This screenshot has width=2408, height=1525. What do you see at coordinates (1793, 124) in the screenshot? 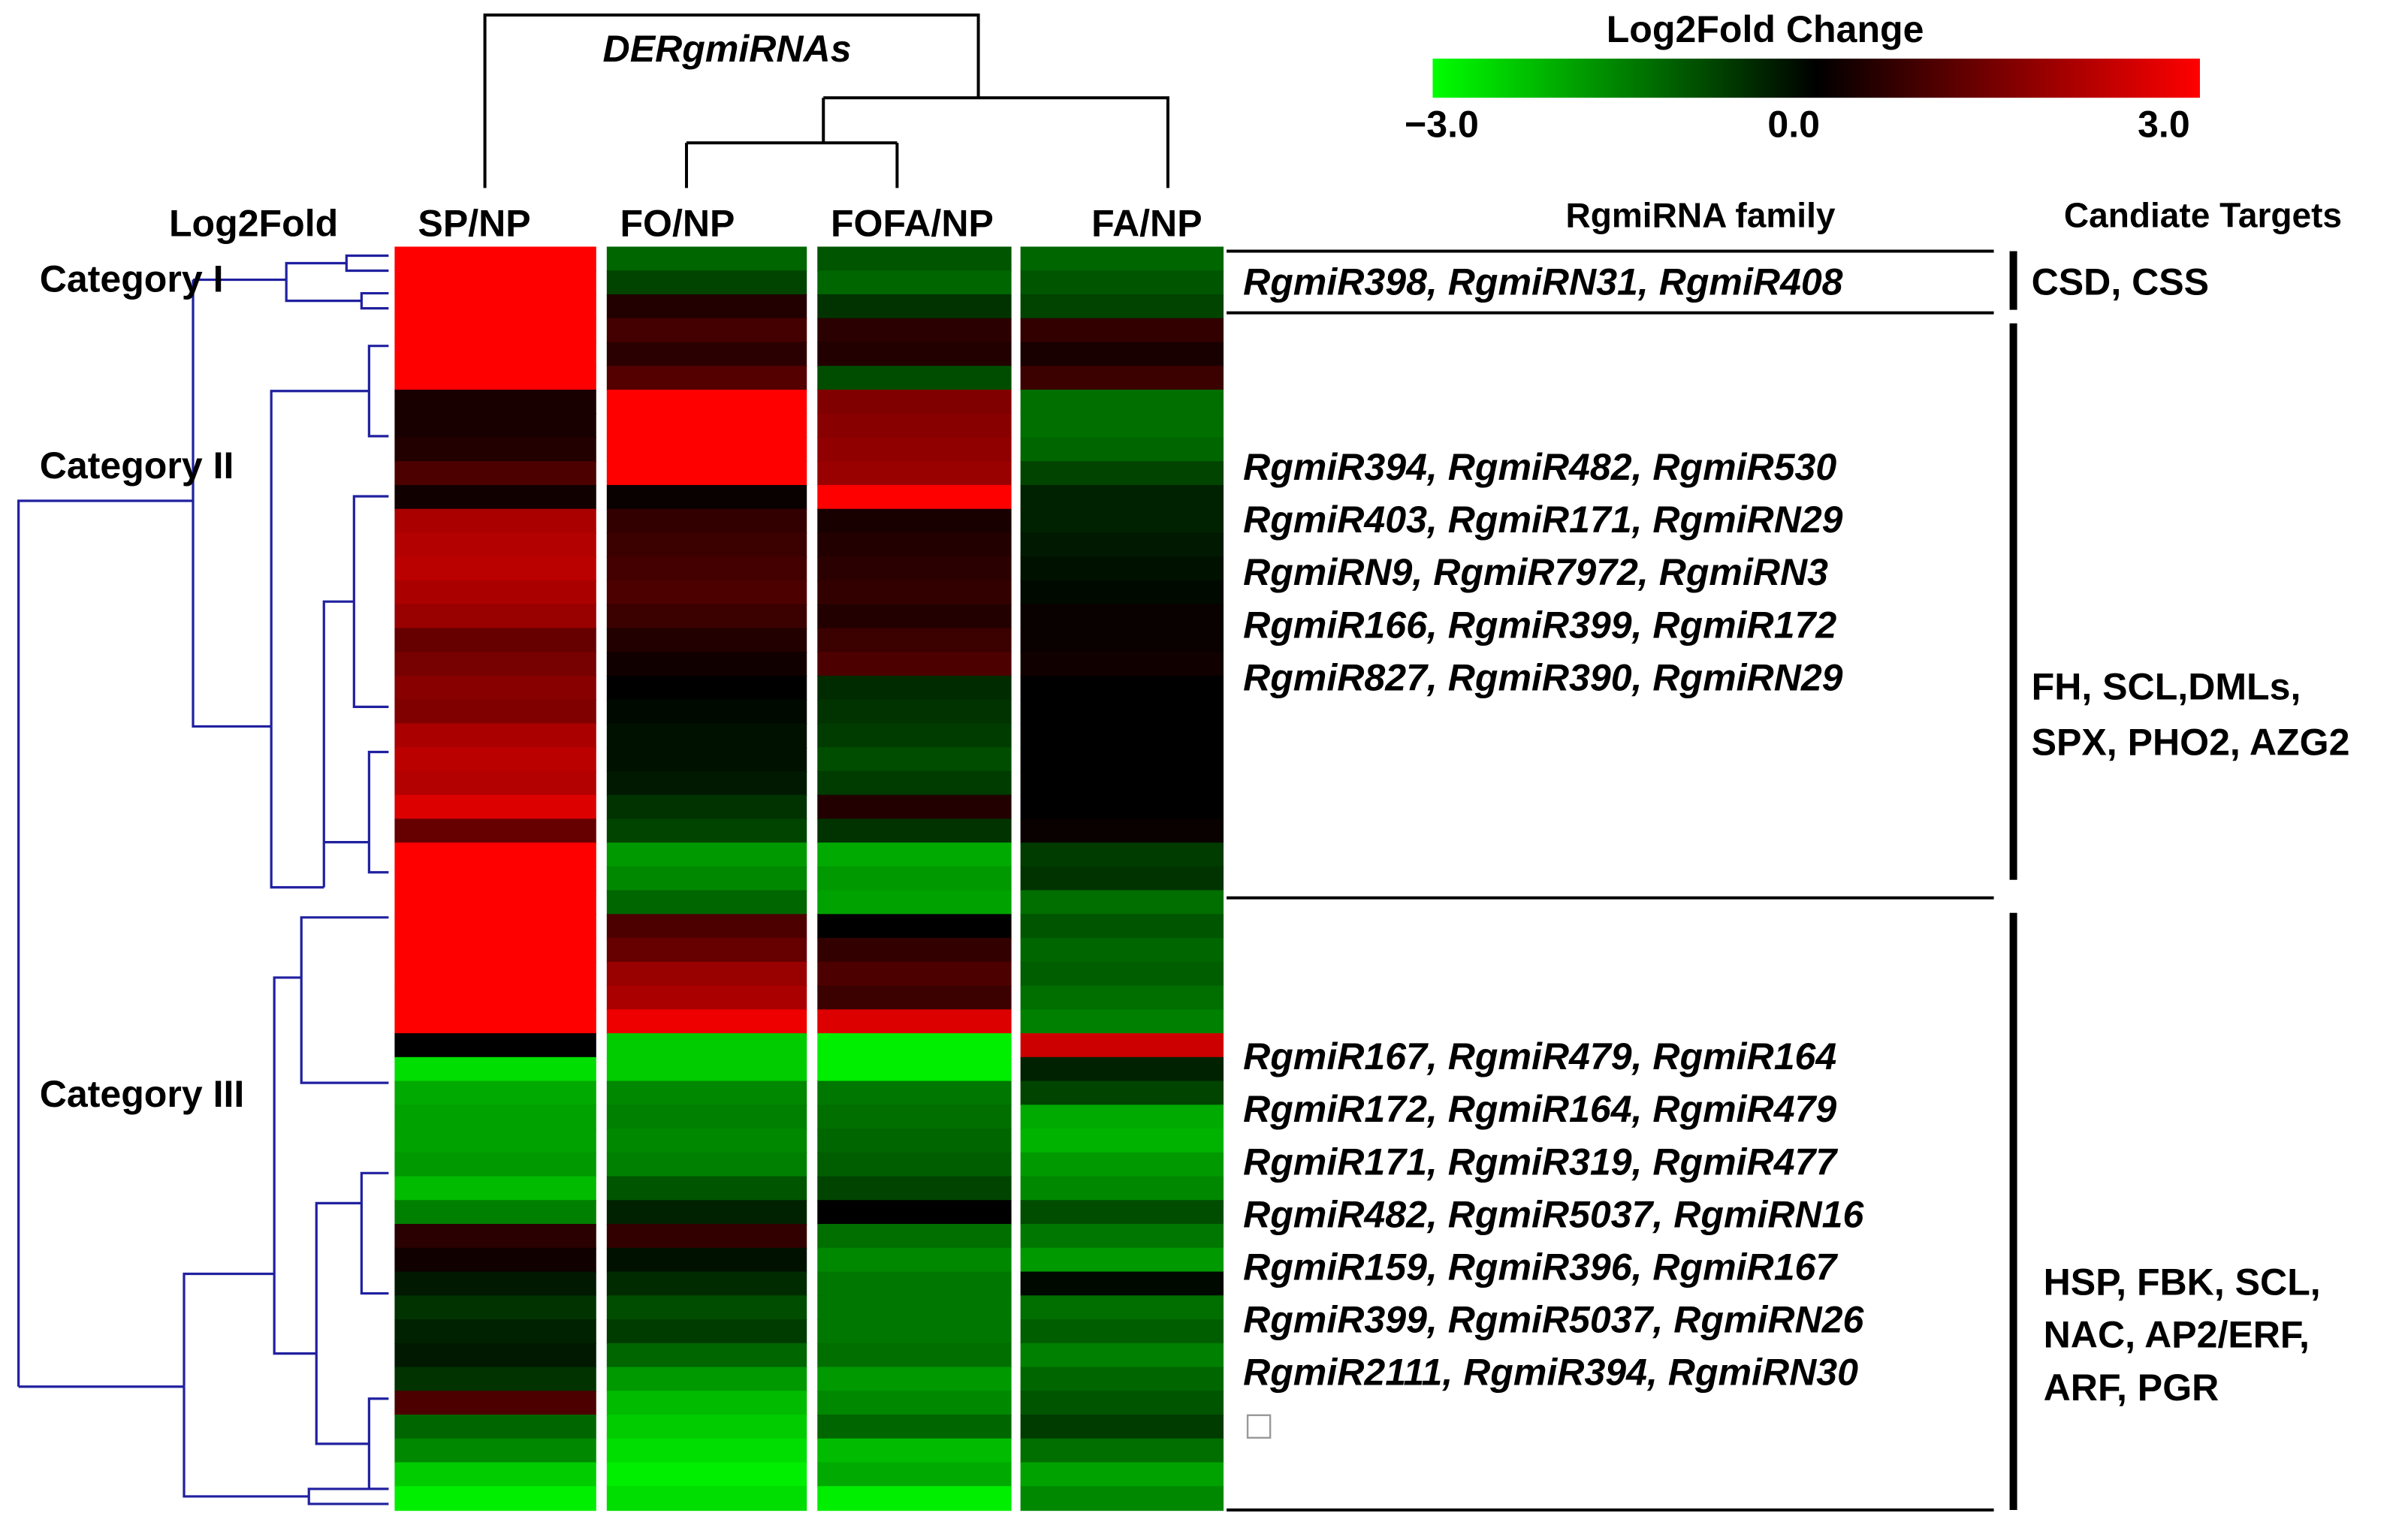
I see `colorbar-tick-mid: 0.0` at bounding box center [1793, 124].